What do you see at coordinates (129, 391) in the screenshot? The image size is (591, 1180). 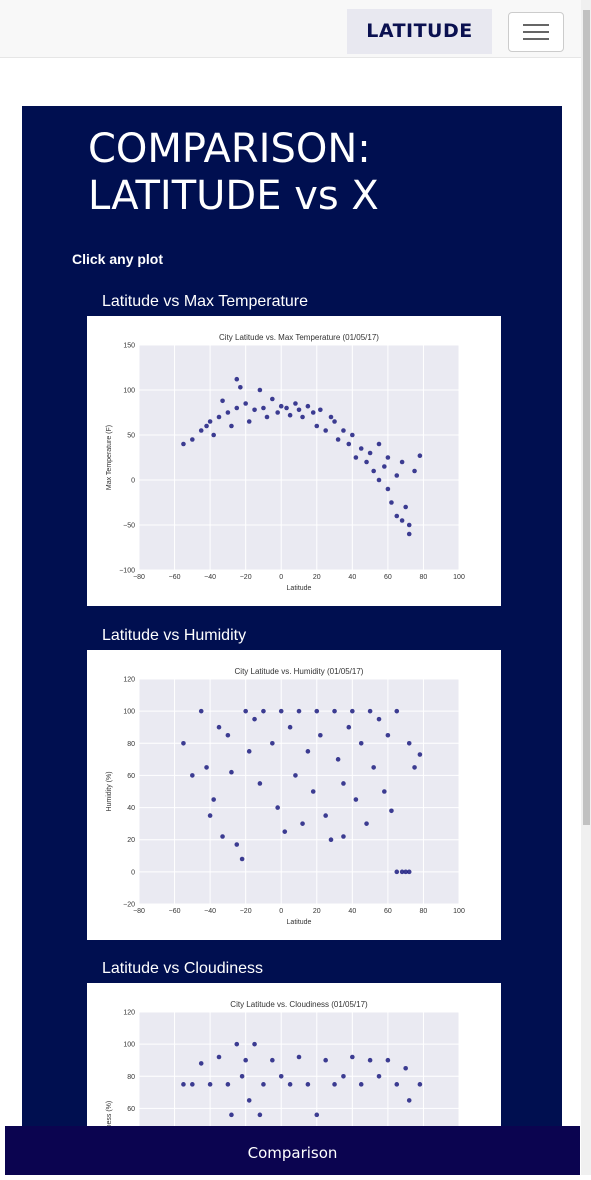 I see `y-tick-label: 100` at bounding box center [129, 391].